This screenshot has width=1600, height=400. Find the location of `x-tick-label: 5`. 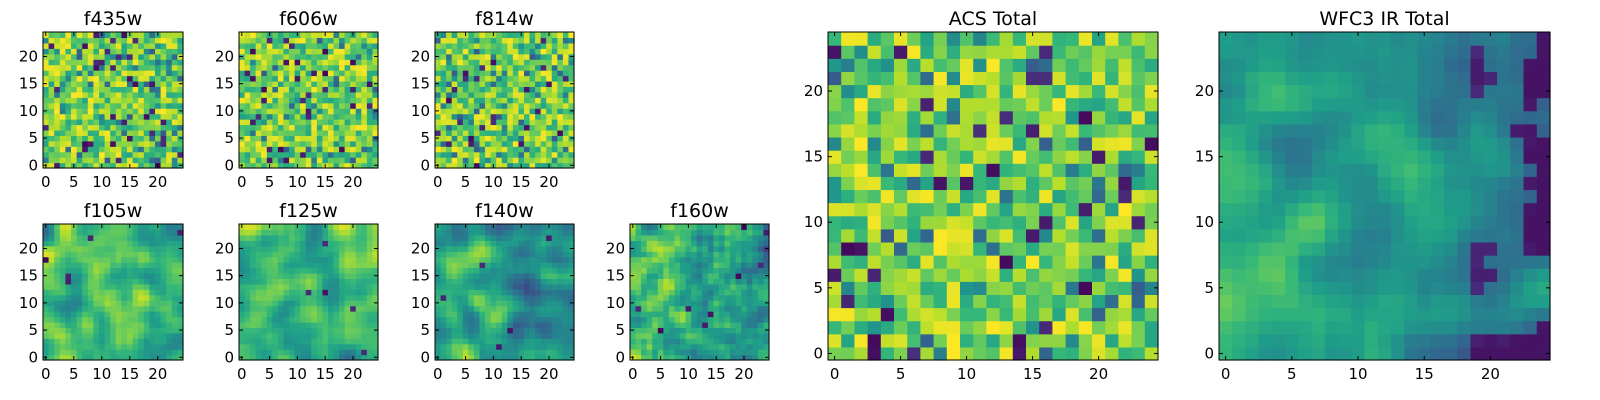

x-tick-label: 5 is located at coordinates (270, 182).